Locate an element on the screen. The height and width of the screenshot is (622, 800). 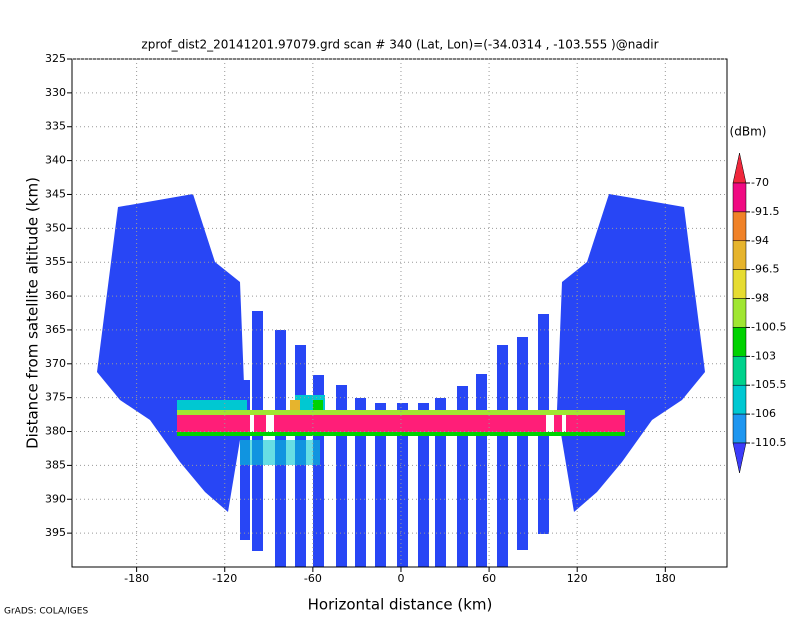
colorbar-label: -100.5 is located at coordinates (768, 326).